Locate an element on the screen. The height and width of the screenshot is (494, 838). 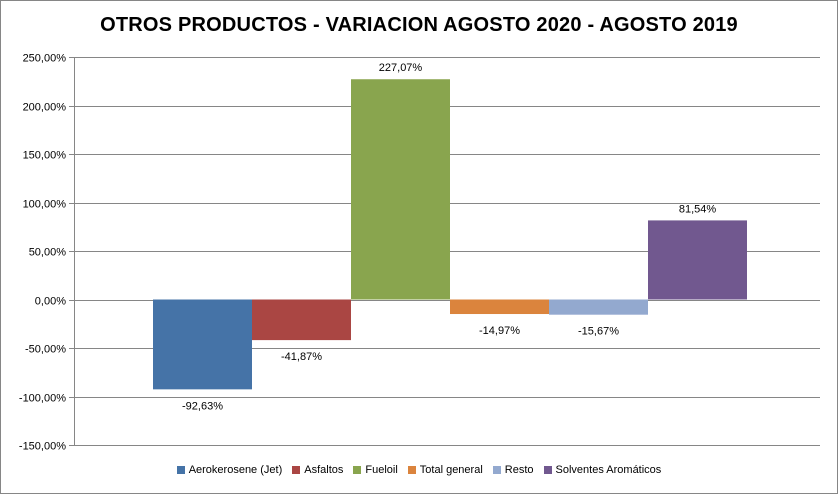
data-label: -41,87% is located at coordinates (301, 357).